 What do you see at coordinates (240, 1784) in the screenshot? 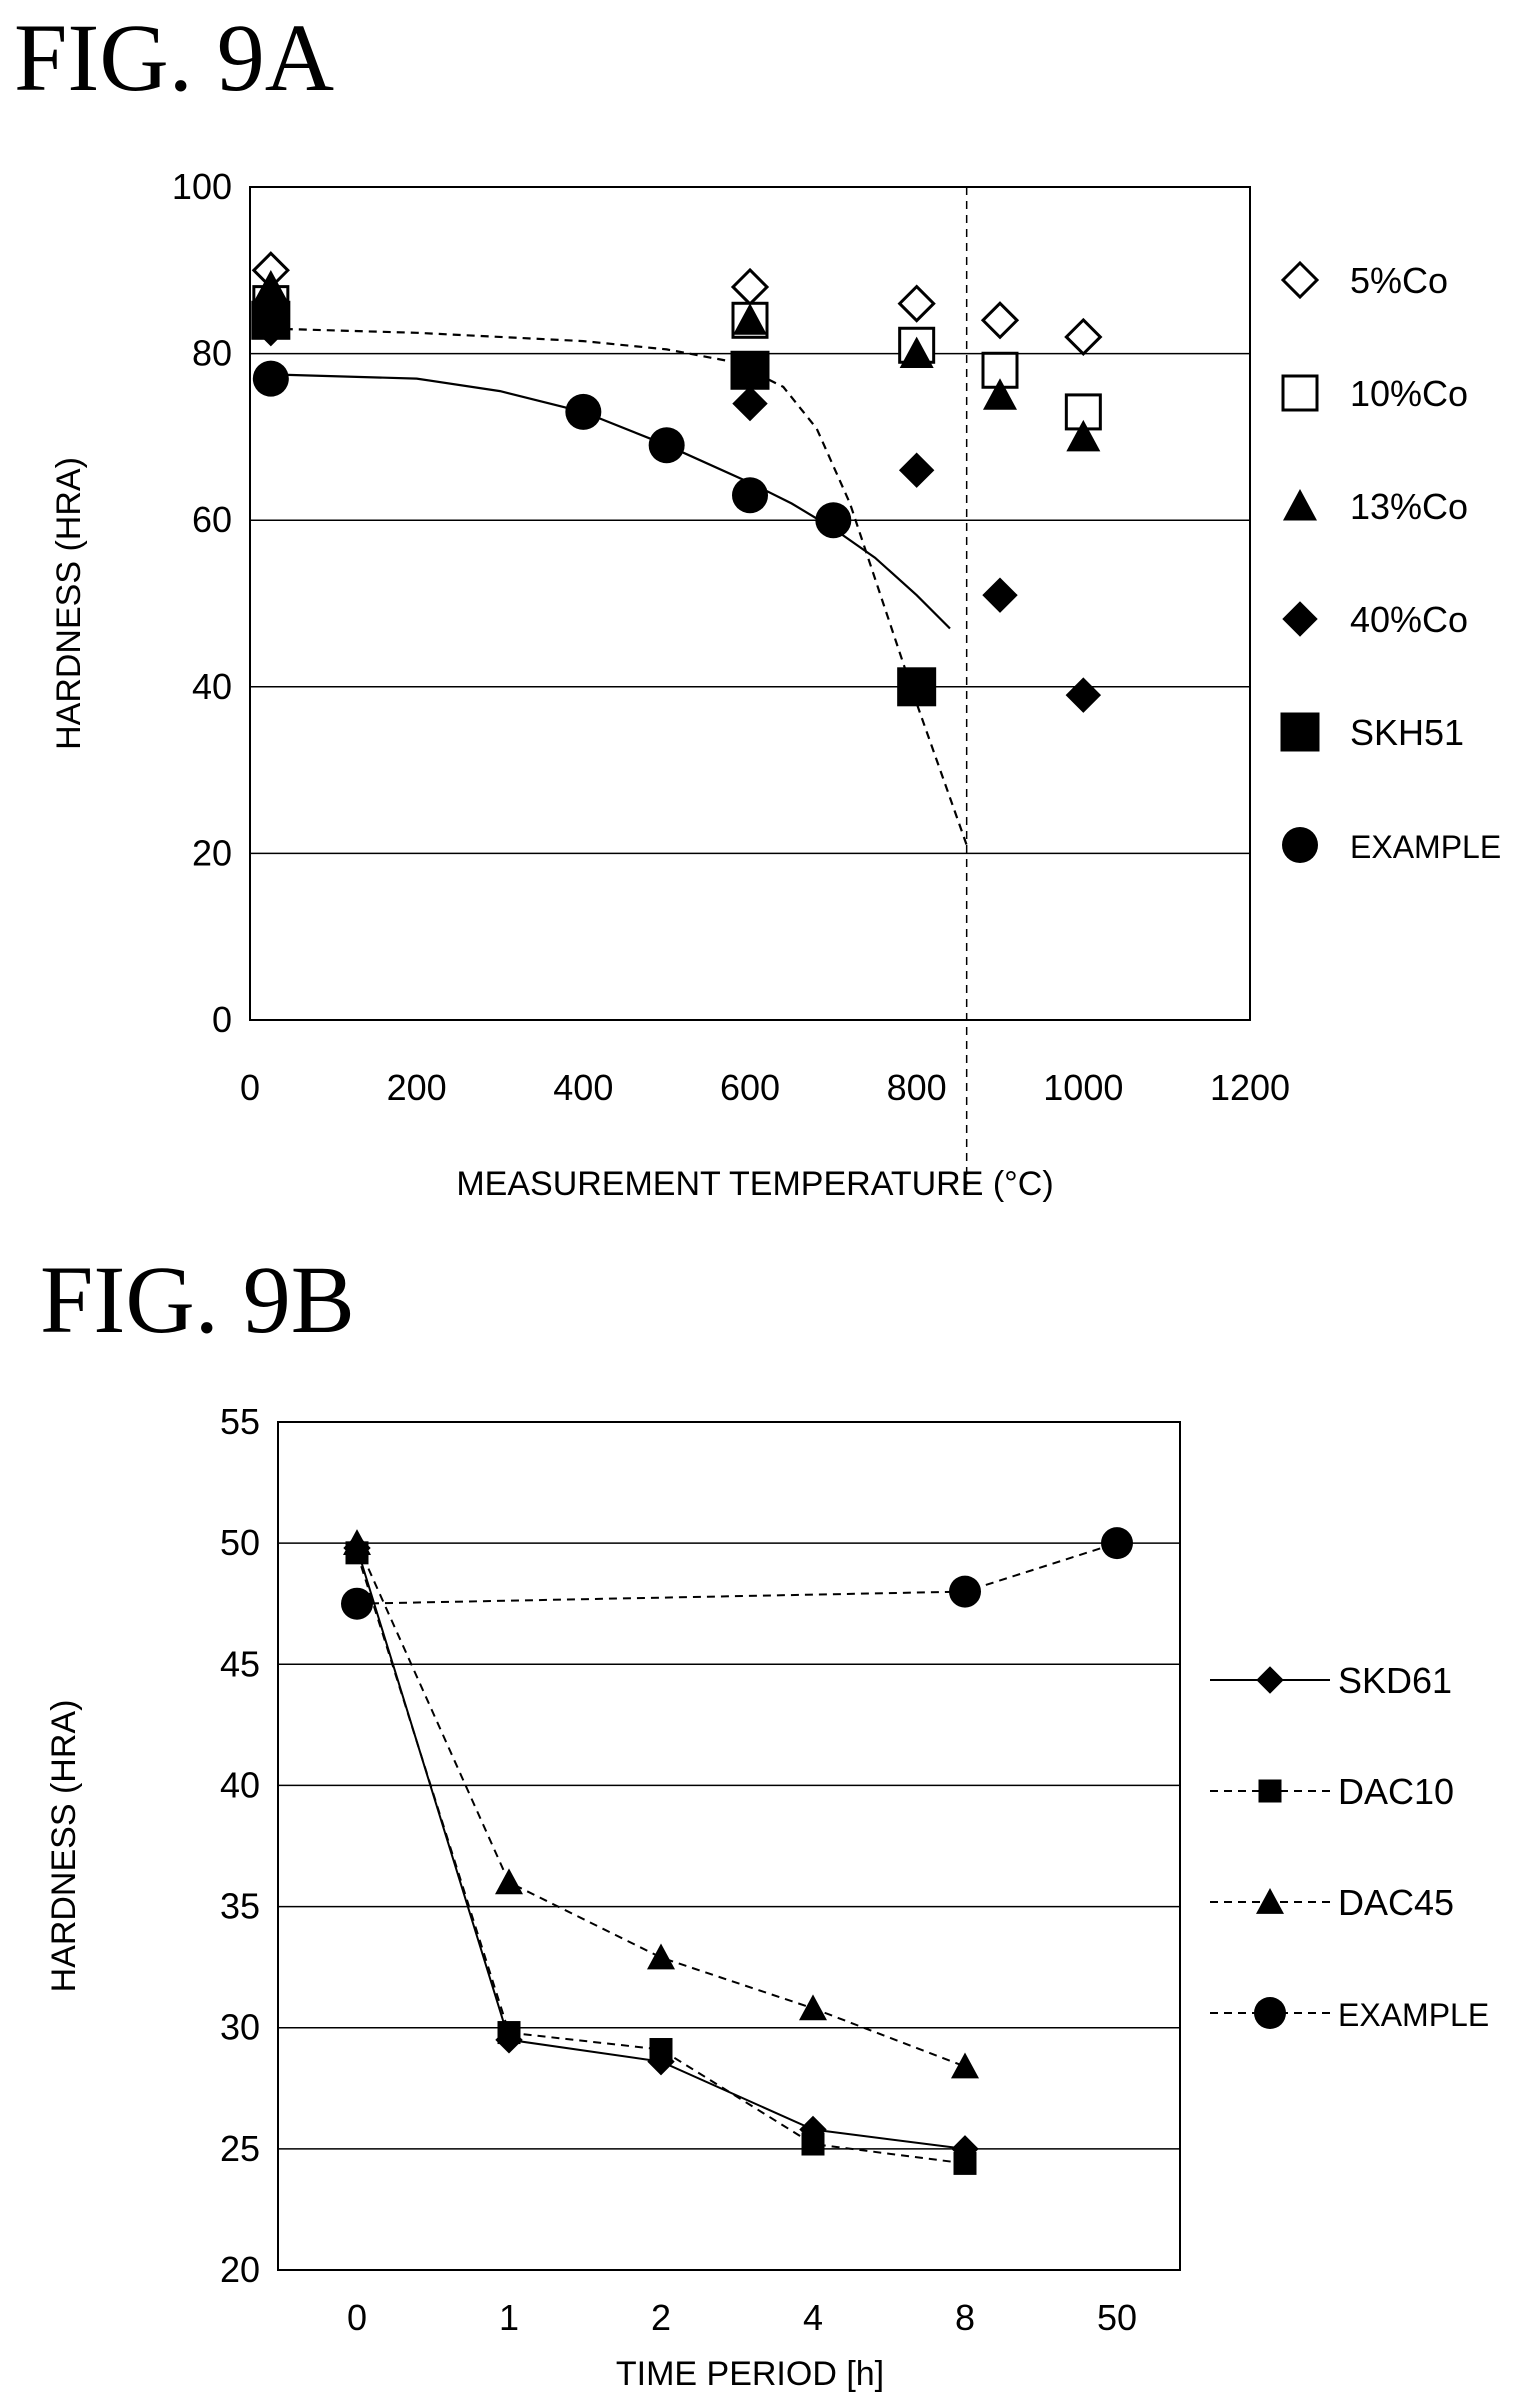
I see `y-tick-label: 40` at bounding box center [240, 1784].